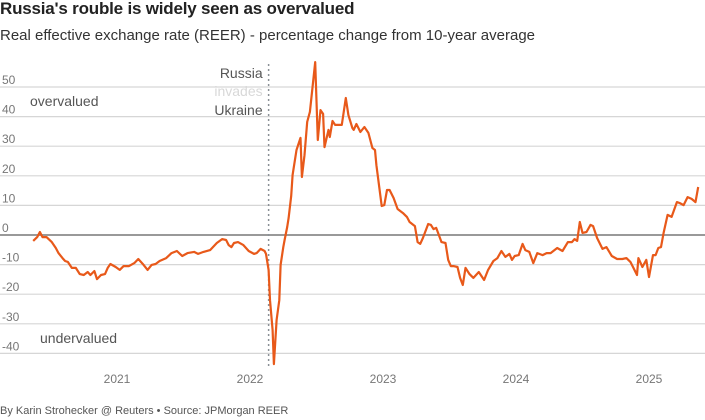 The image size is (705, 420). I want to click on x-tick-label: 2023, so click(383, 379).